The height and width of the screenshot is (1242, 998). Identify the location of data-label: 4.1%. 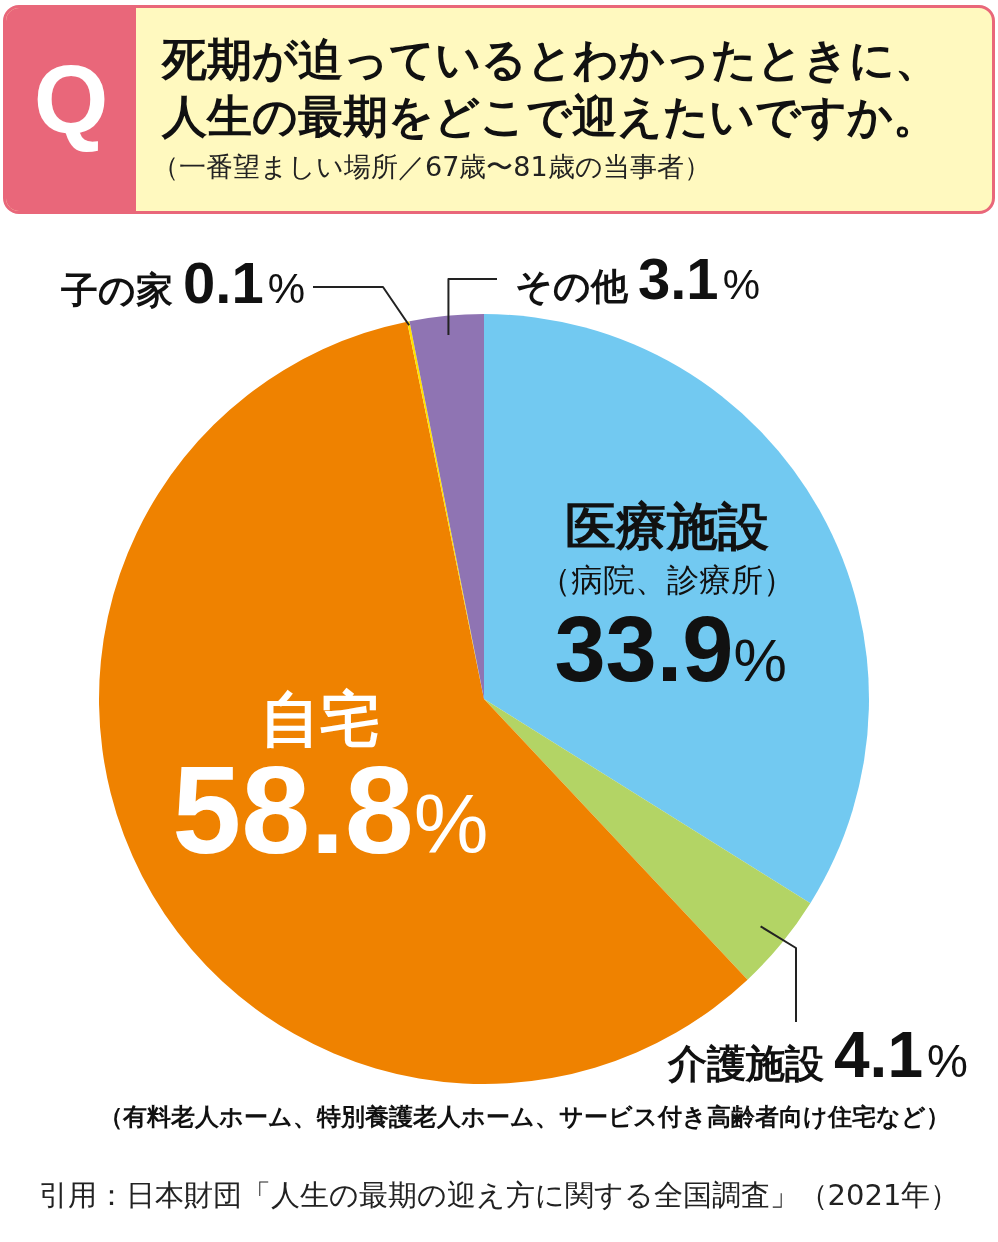
(901, 1055).